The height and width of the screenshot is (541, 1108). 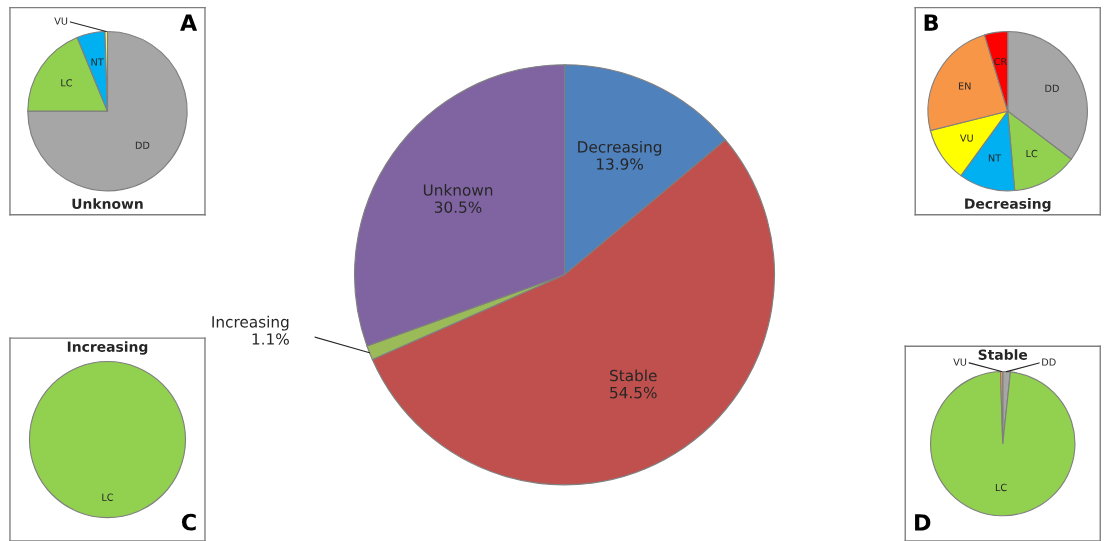 What do you see at coordinates (458, 207) in the screenshot?
I see `data-label: 30.5%` at bounding box center [458, 207].